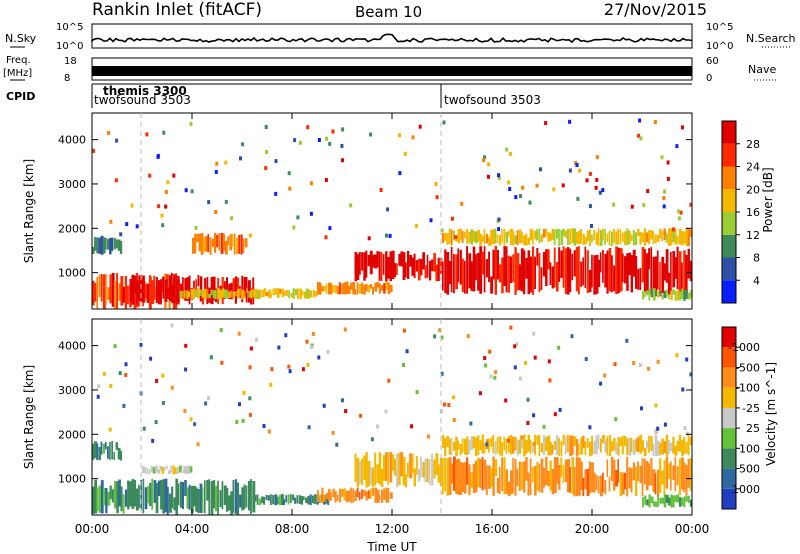 The width and height of the screenshot is (800, 554). Describe the element at coordinates (142, 100) in the screenshot. I see `cpid-program-1: twofsound 3503` at that location.